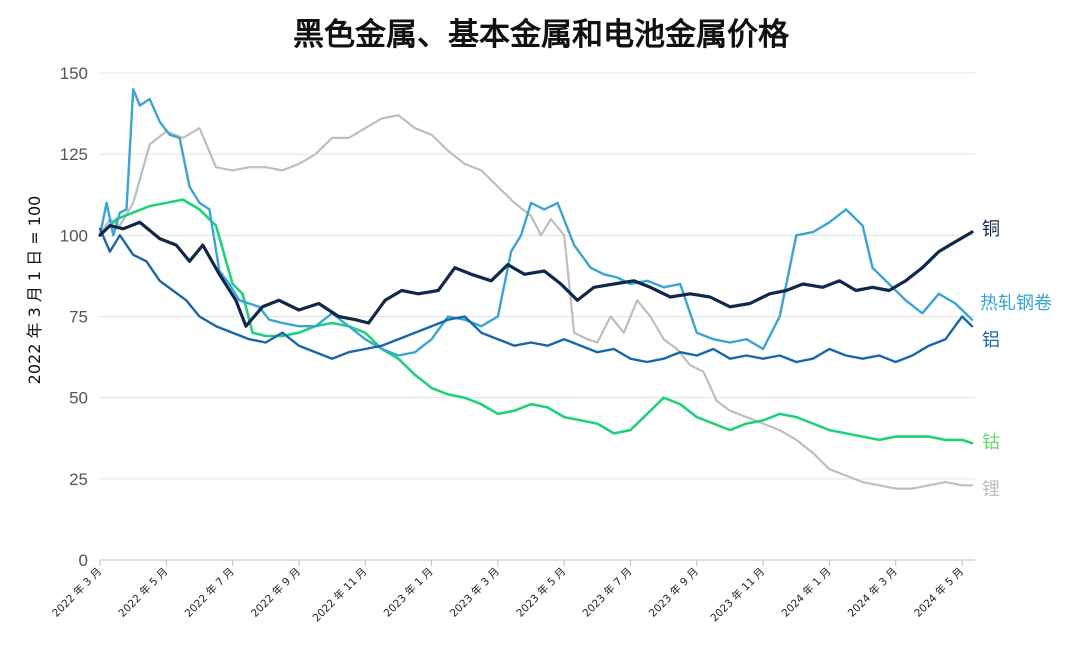 The image size is (1086, 650). I want to click on x-tick-label: 2023 年 9 月, so click(673, 592).